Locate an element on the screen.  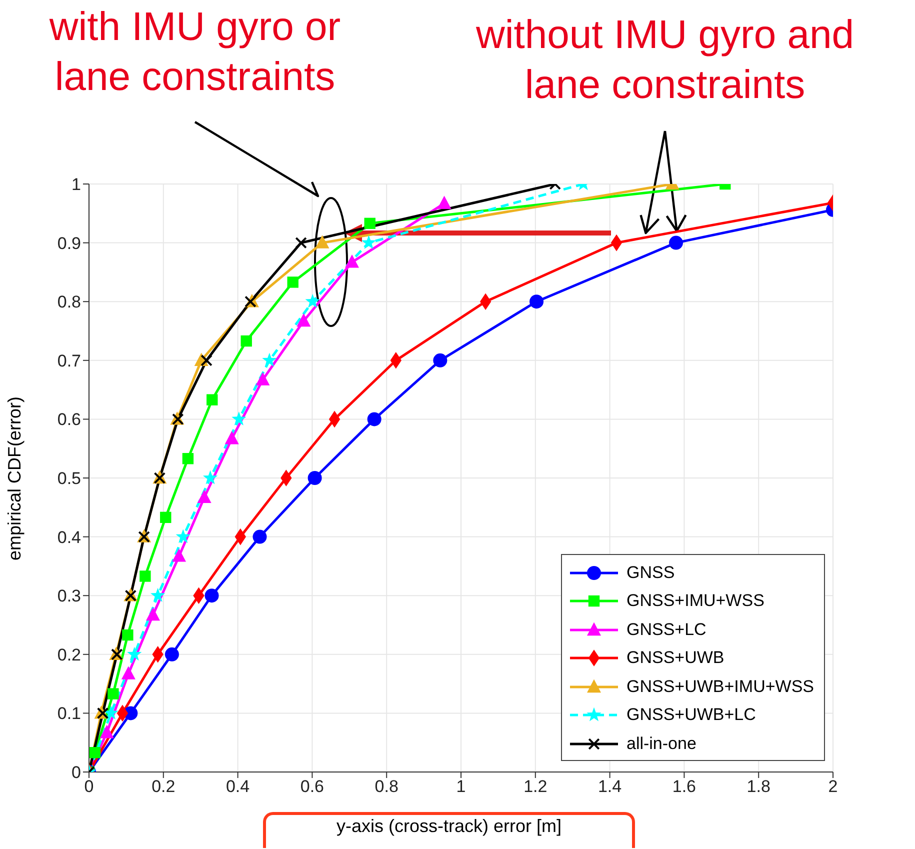
y-tick-label: 0 is located at coordinates (76, 772).